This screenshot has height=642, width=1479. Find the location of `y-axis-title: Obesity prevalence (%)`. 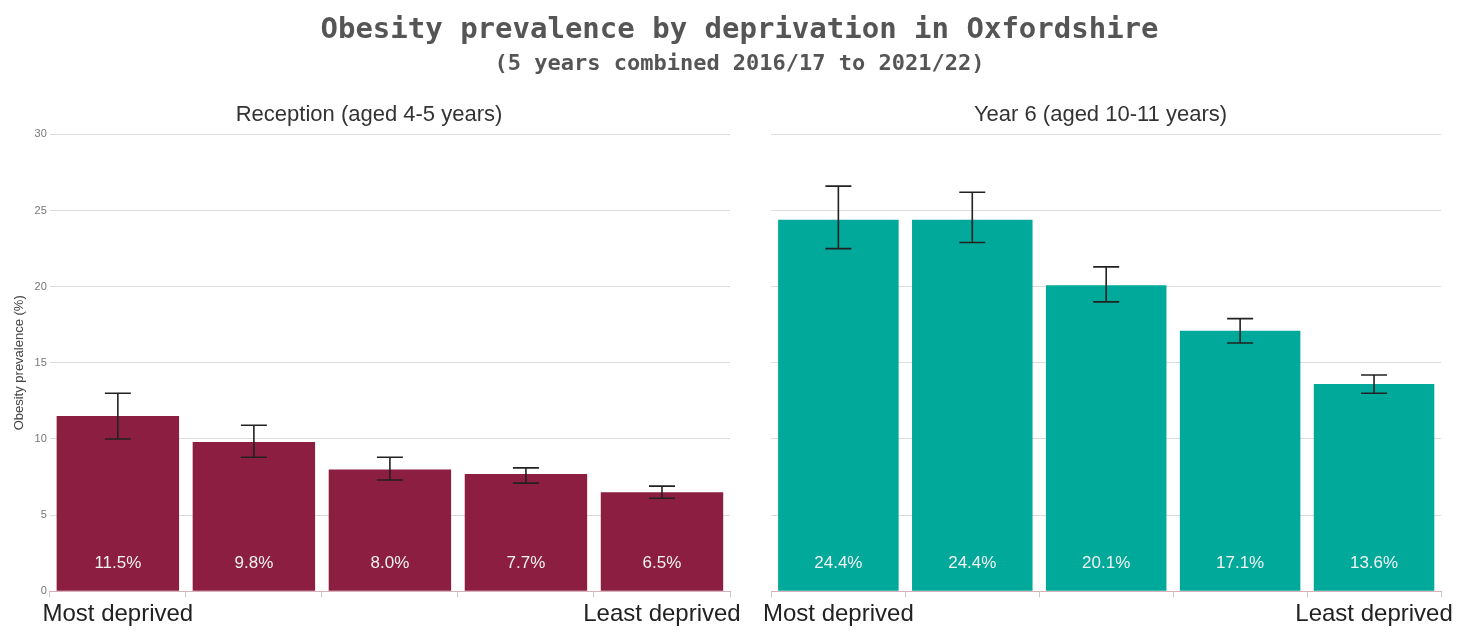

y-axis-title: Obesity prevalence (%) is located at coordinates (19, 363).